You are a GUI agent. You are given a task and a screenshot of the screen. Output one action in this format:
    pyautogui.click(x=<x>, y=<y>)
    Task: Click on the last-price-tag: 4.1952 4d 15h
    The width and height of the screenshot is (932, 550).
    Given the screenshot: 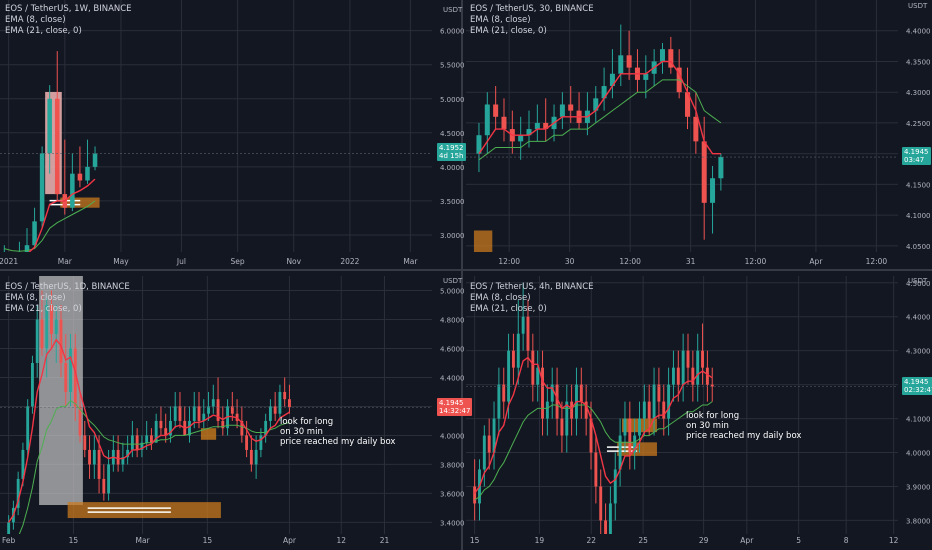 What is the action you would take?
    pyautogui.click(x=451, y=152)
    